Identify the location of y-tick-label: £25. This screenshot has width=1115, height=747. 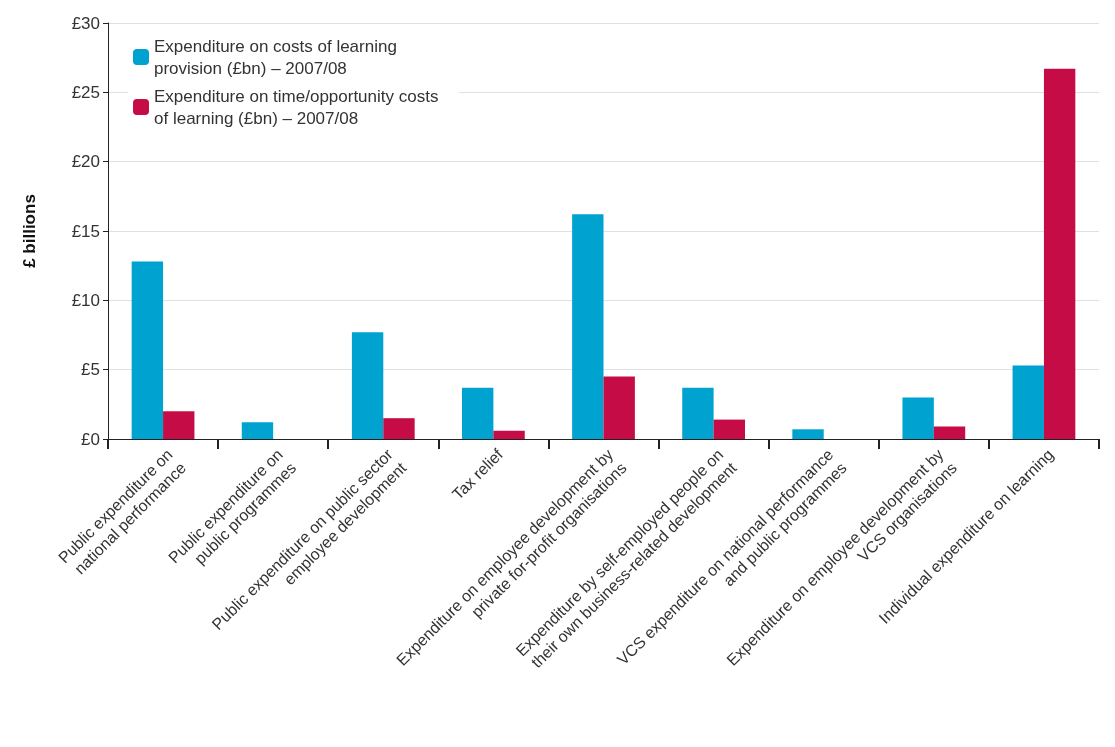
(85, 92).